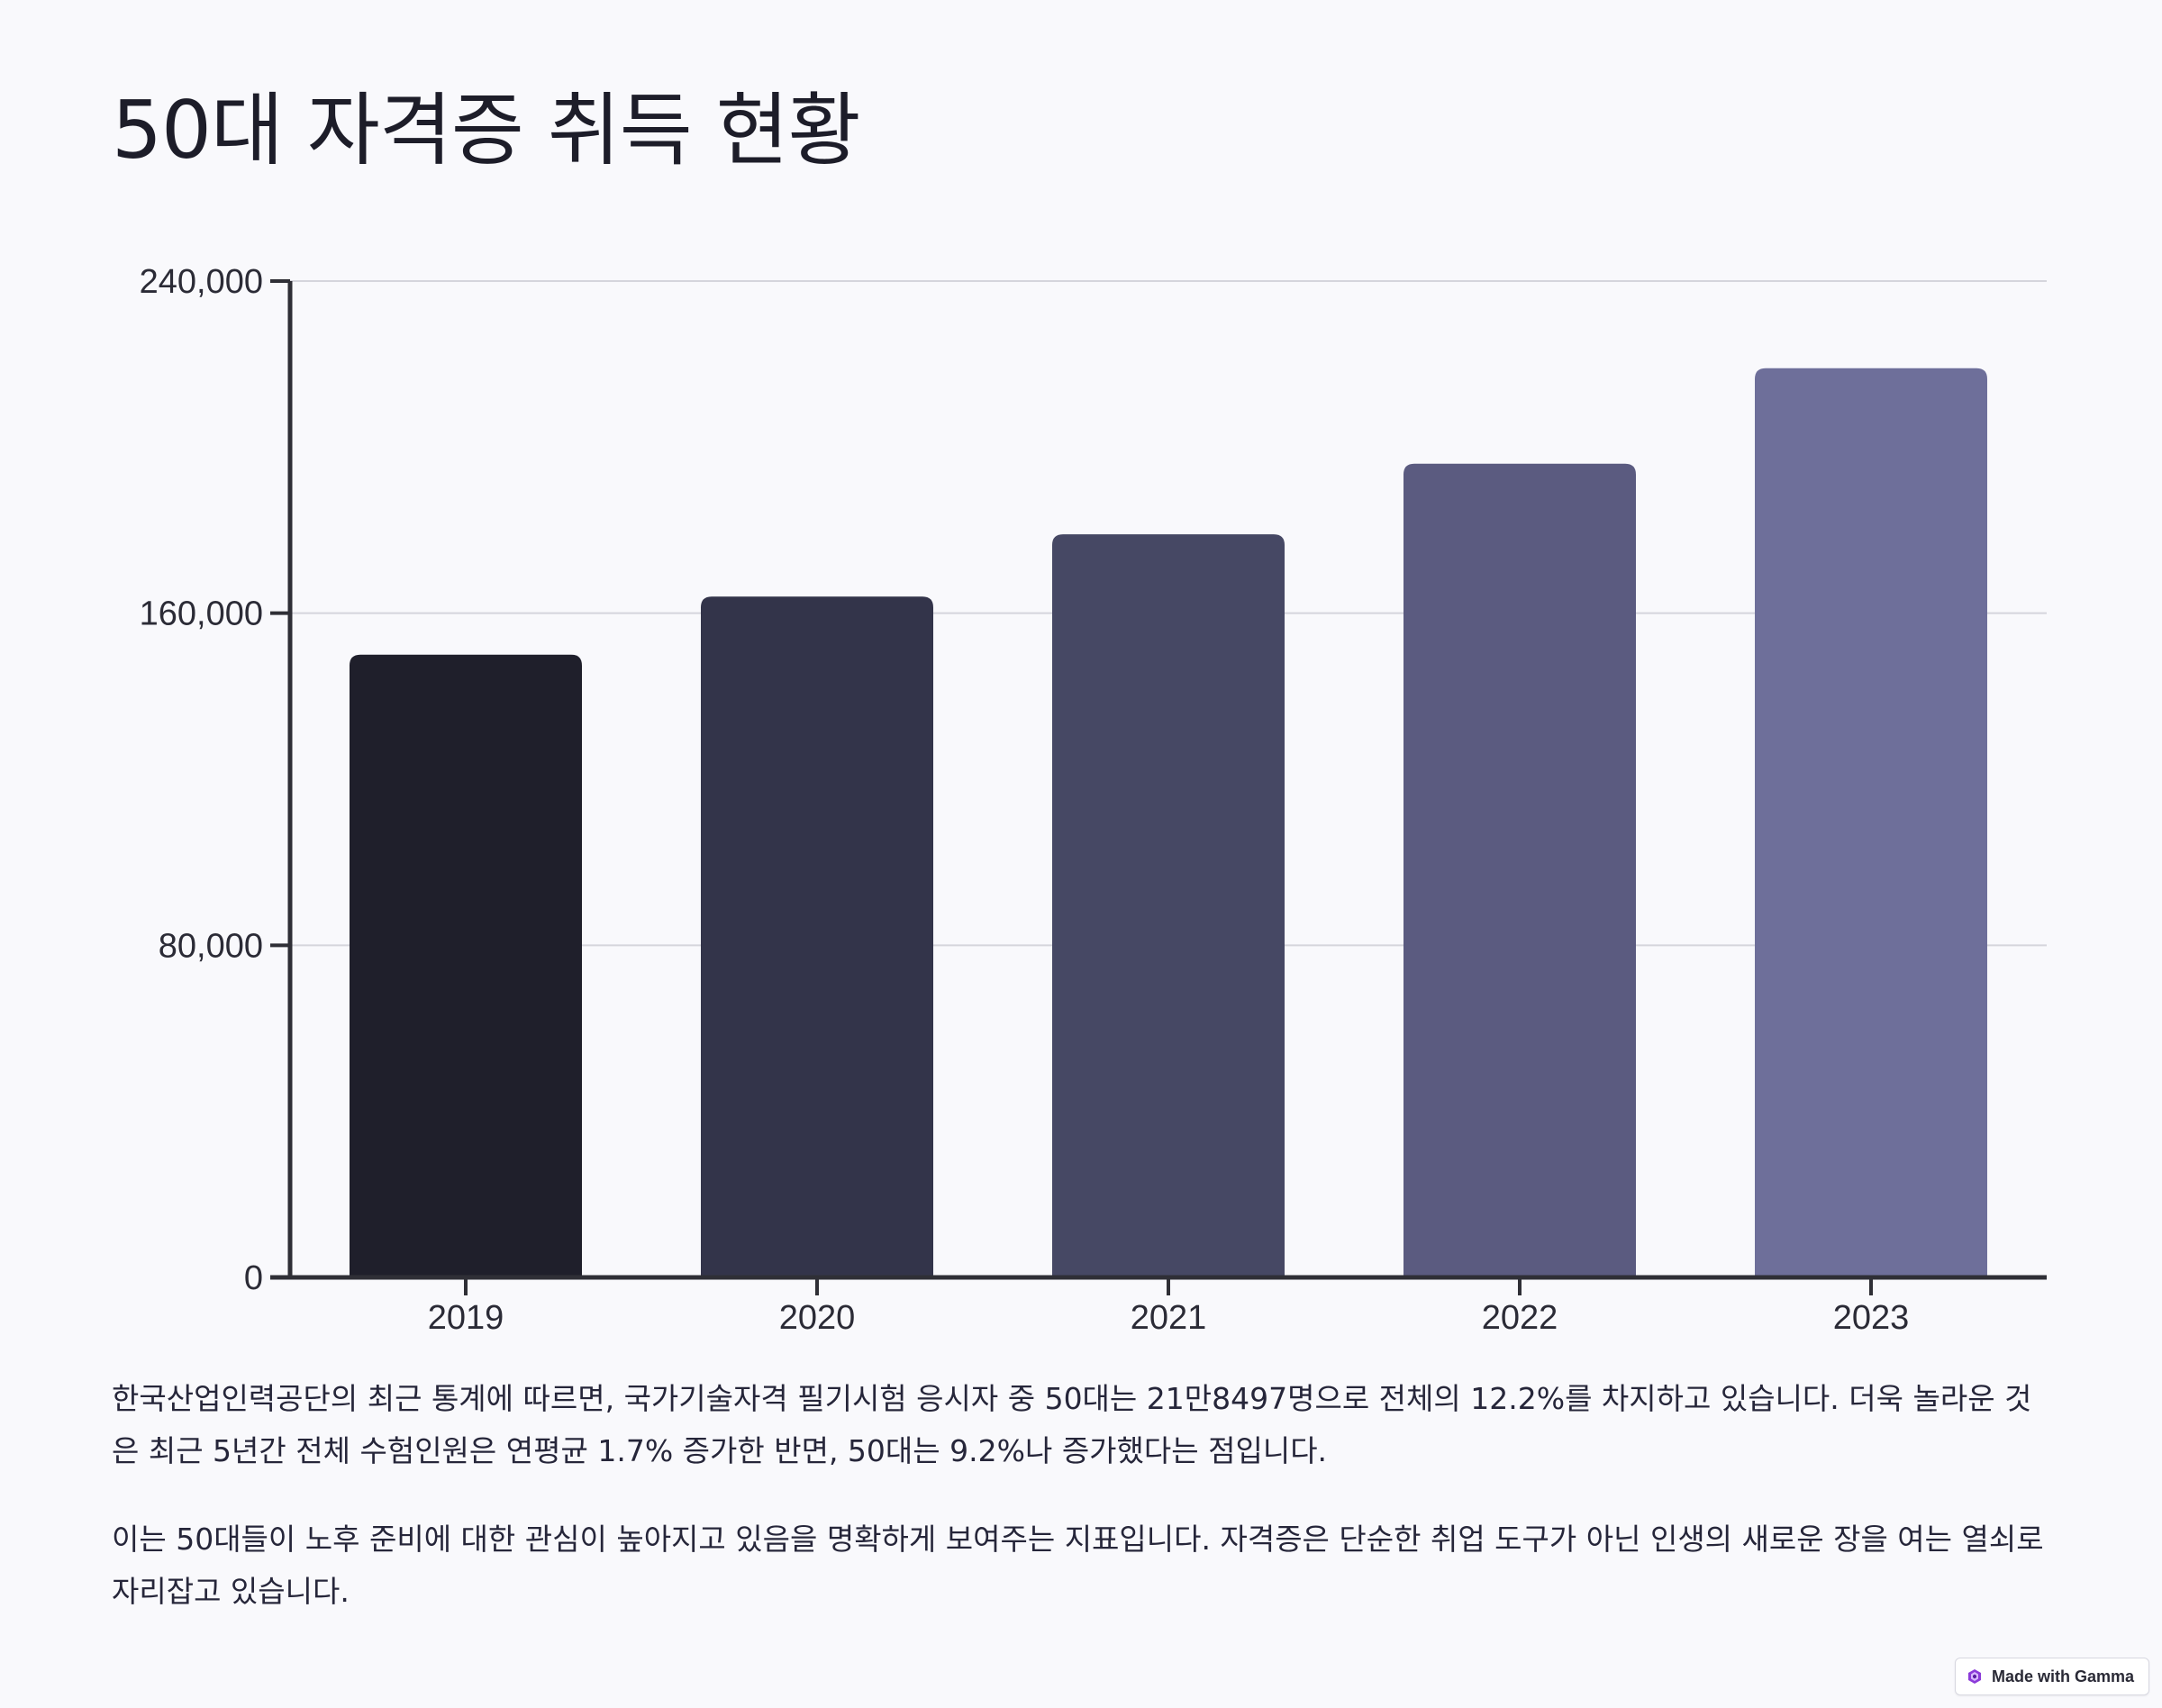  I want to click on x-tick-label: 2019, so click(466, 1318).